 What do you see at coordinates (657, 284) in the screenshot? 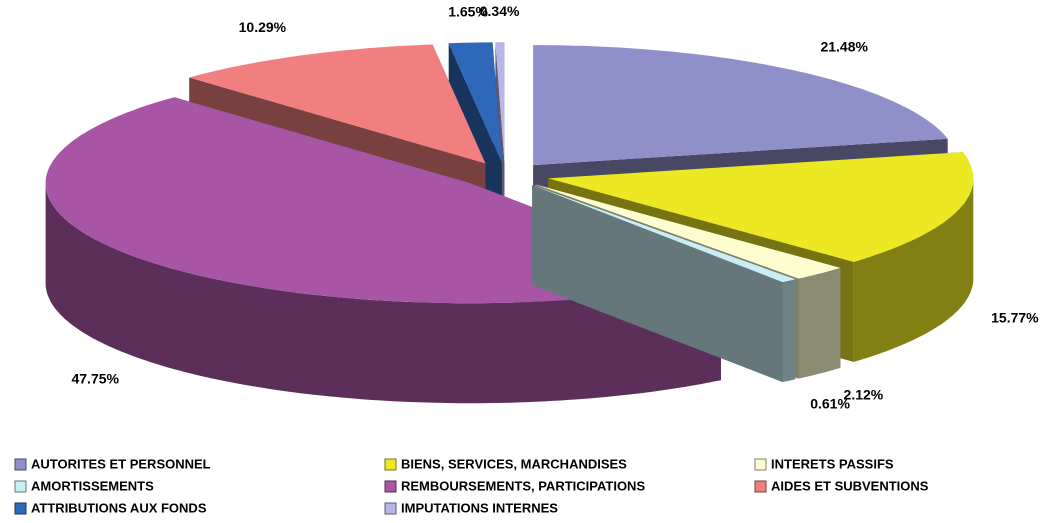
I see `slice-edge` at bounding box center [657, 284].